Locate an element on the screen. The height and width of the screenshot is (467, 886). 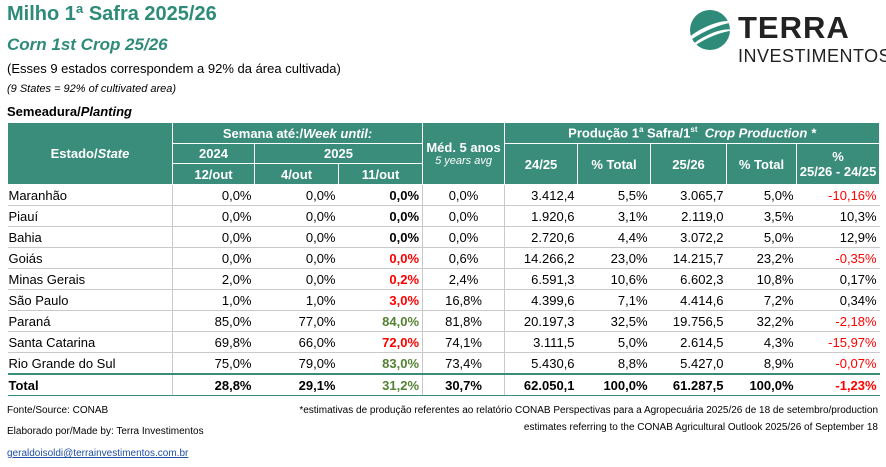
logo-subtitle: INVESTIMENTOS is located at coordinates (812, 56).